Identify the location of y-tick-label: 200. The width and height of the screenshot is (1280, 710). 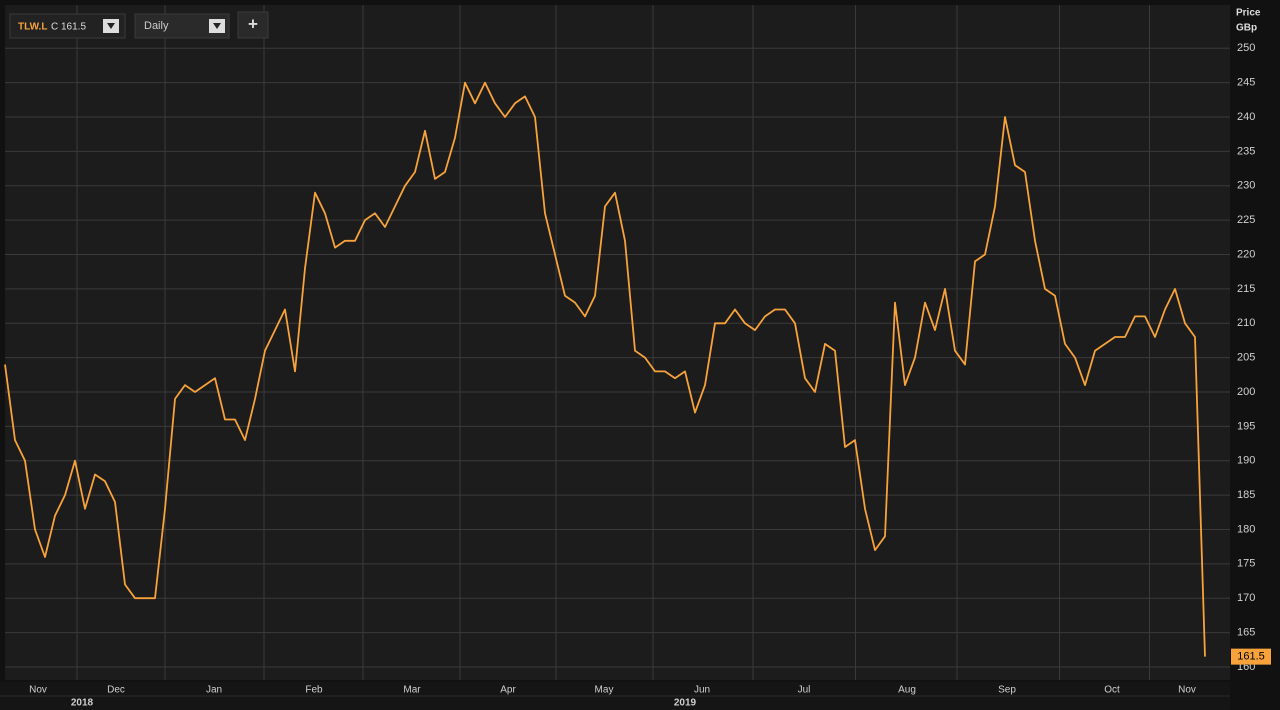
(1246, 392).